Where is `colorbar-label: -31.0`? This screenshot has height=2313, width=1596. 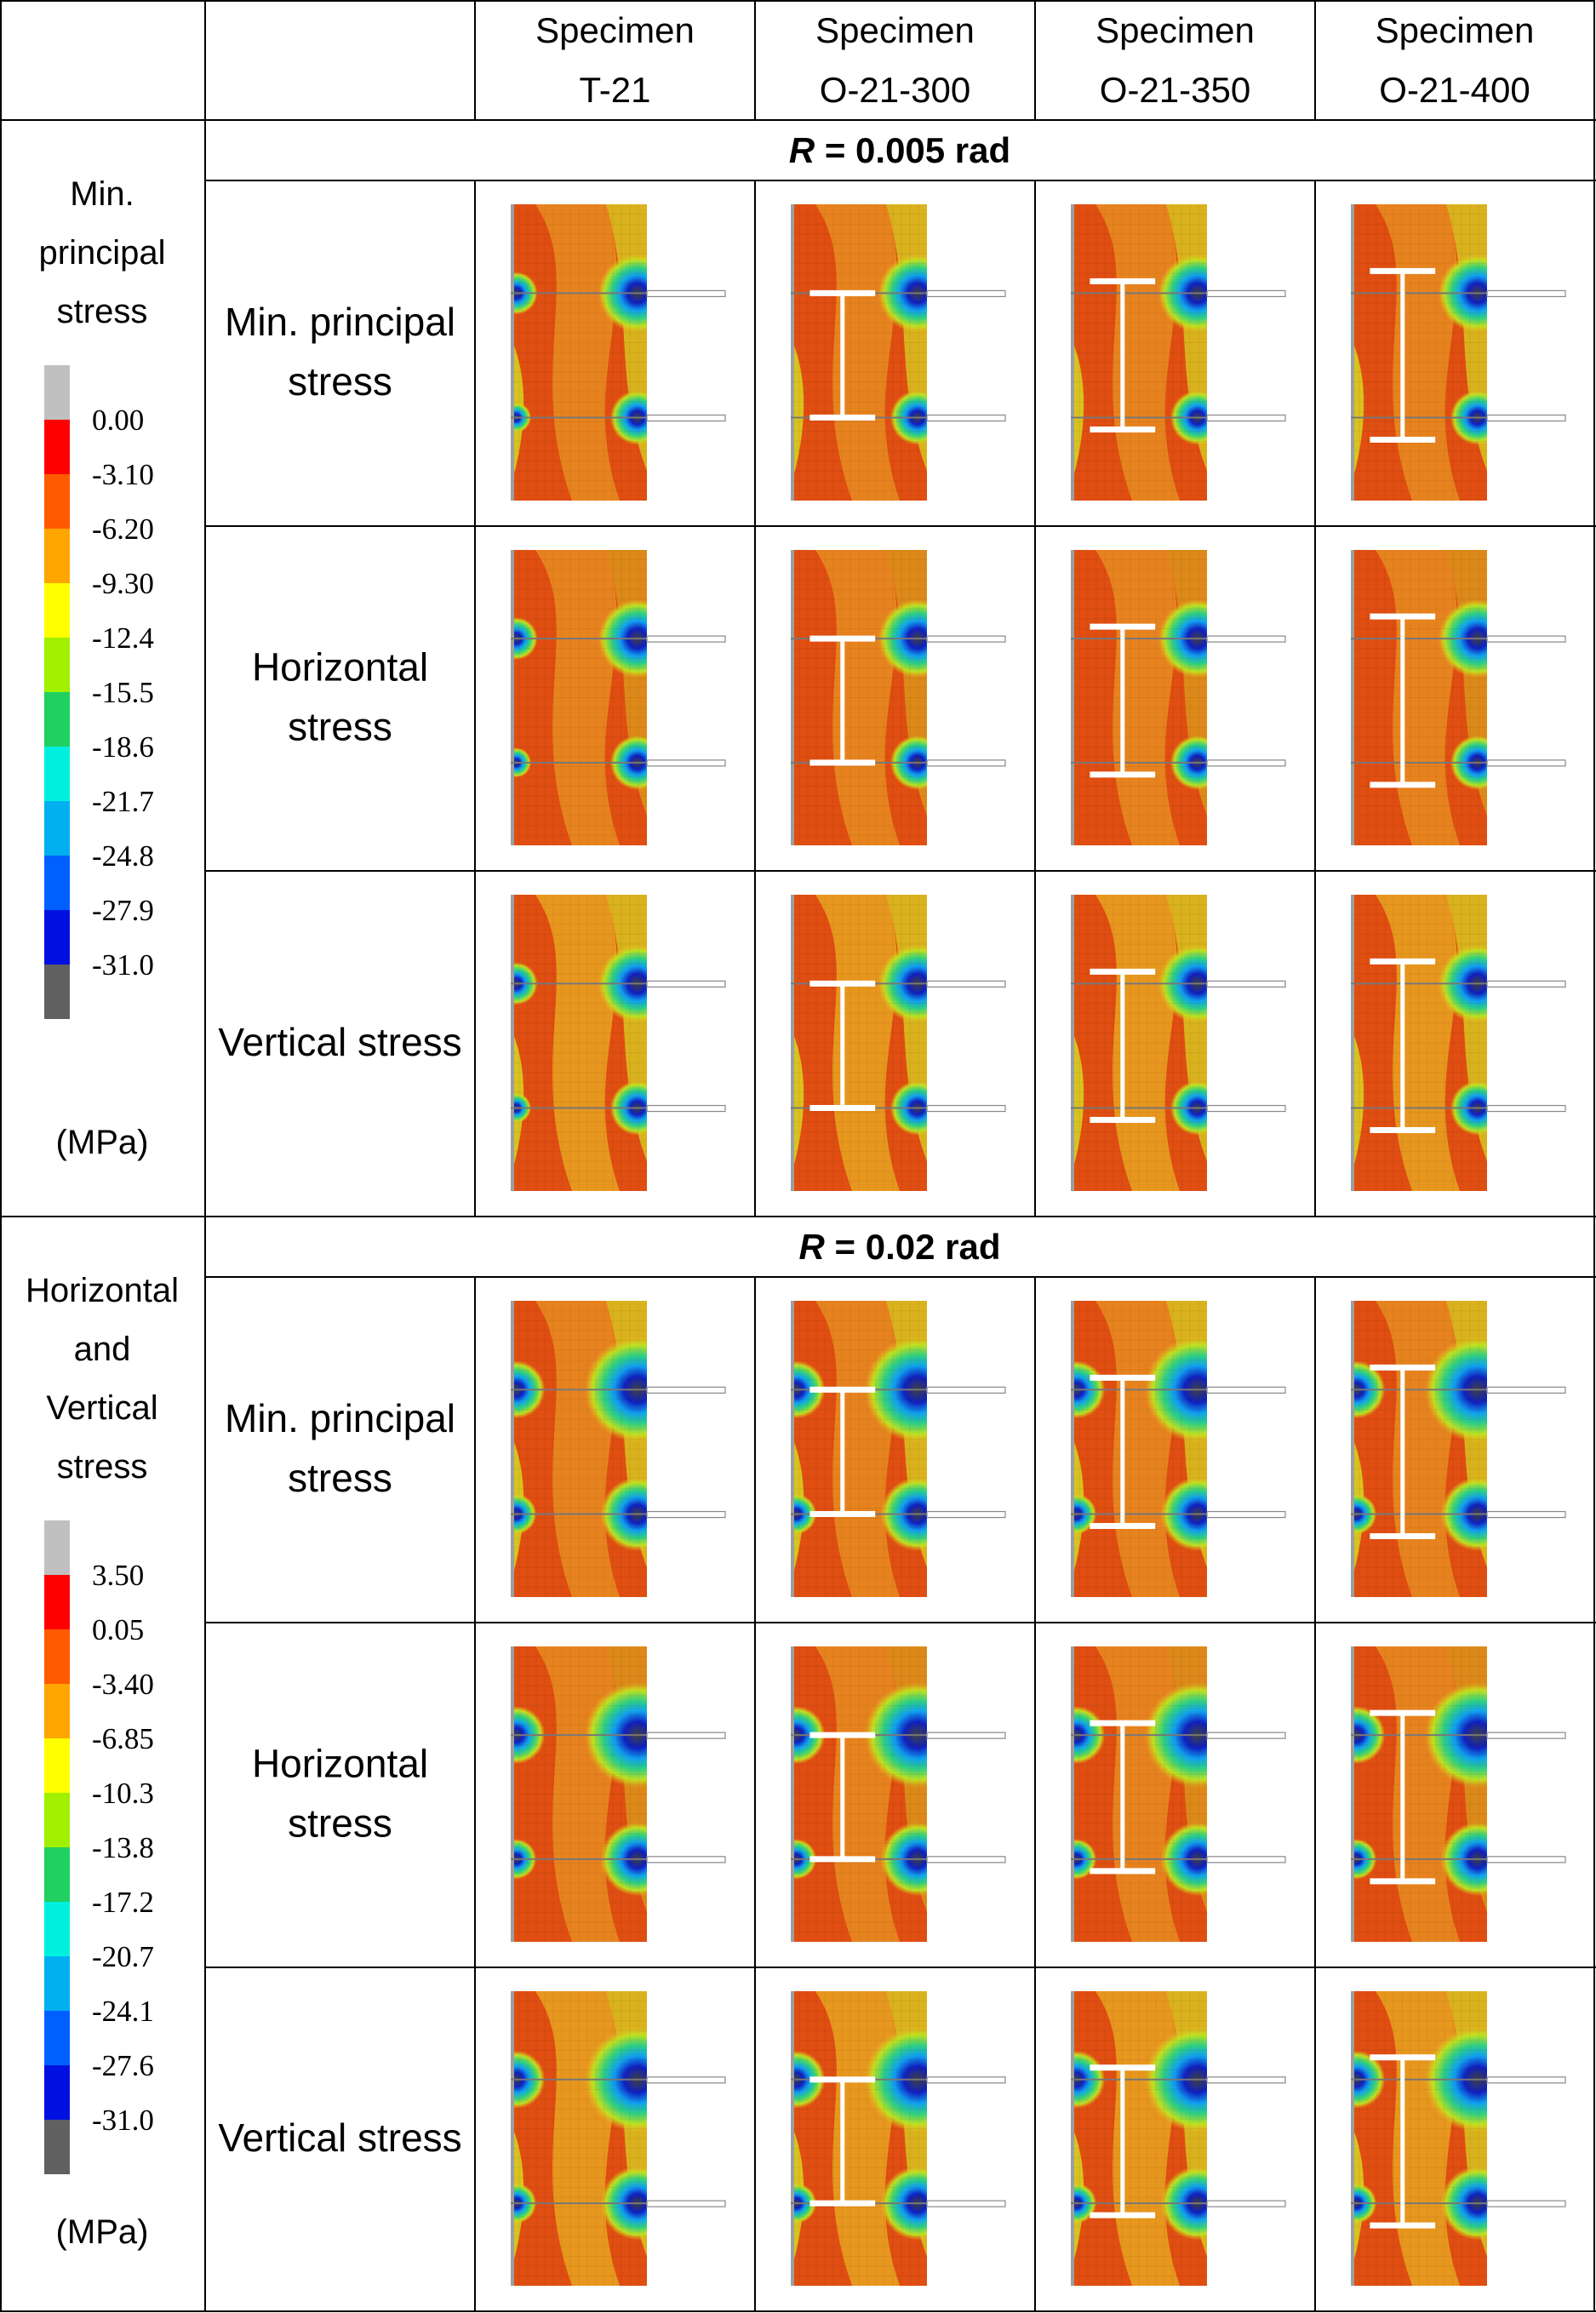
colorbar-label: -31.0 is located at coordinates (123, 965).